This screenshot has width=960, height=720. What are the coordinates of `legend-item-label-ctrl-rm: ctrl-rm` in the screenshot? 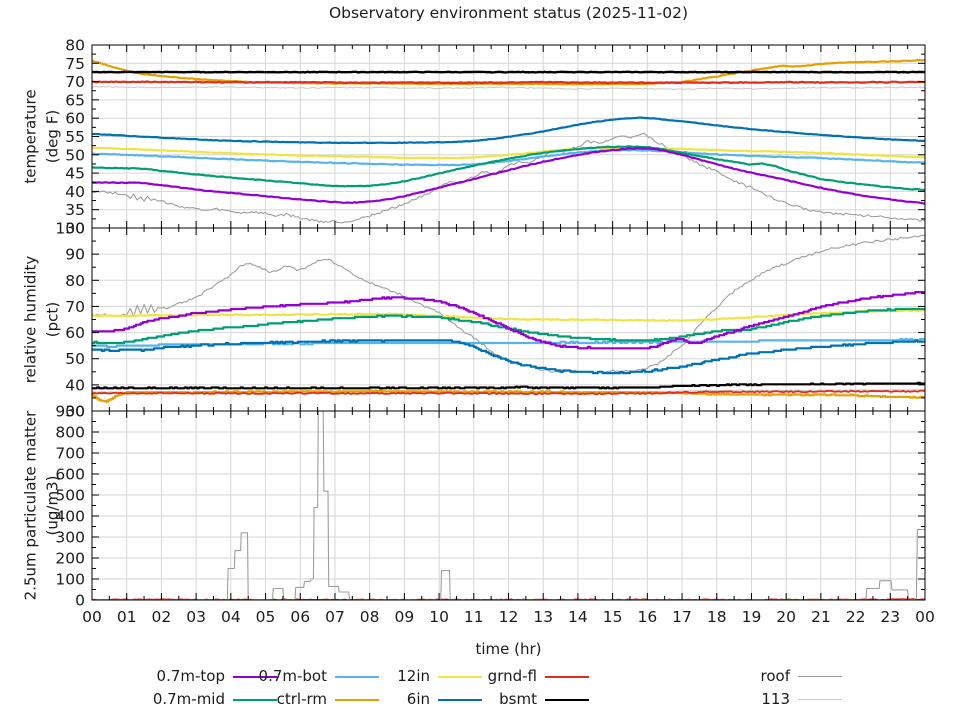 It's located at (301, 699).